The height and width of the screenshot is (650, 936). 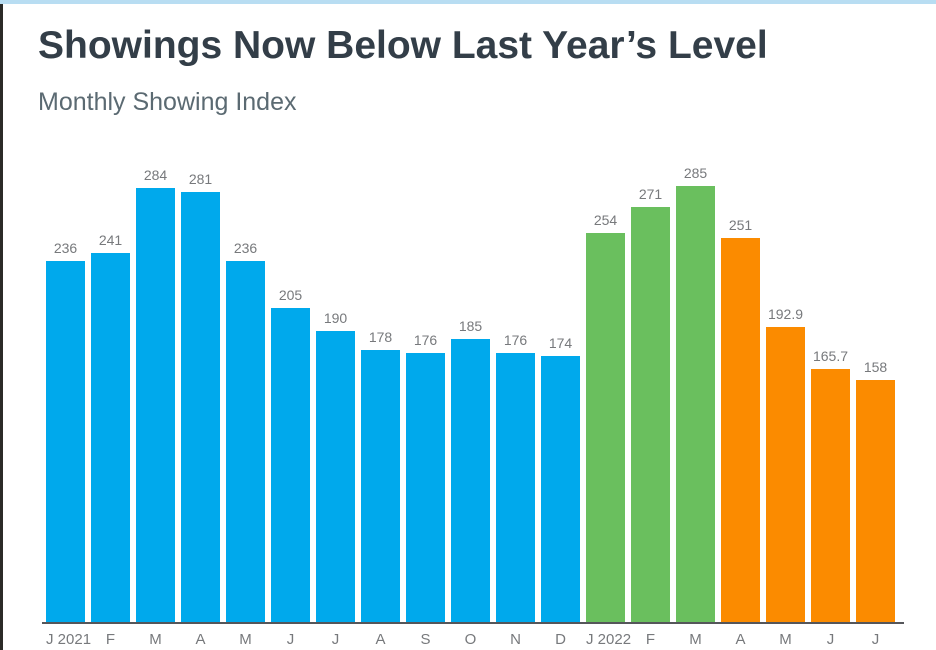 What do you see at coordinates (69, 639) in the screenshot?
I see `x-axis-tick-label: J 2021` at bounding box center [69, 639].